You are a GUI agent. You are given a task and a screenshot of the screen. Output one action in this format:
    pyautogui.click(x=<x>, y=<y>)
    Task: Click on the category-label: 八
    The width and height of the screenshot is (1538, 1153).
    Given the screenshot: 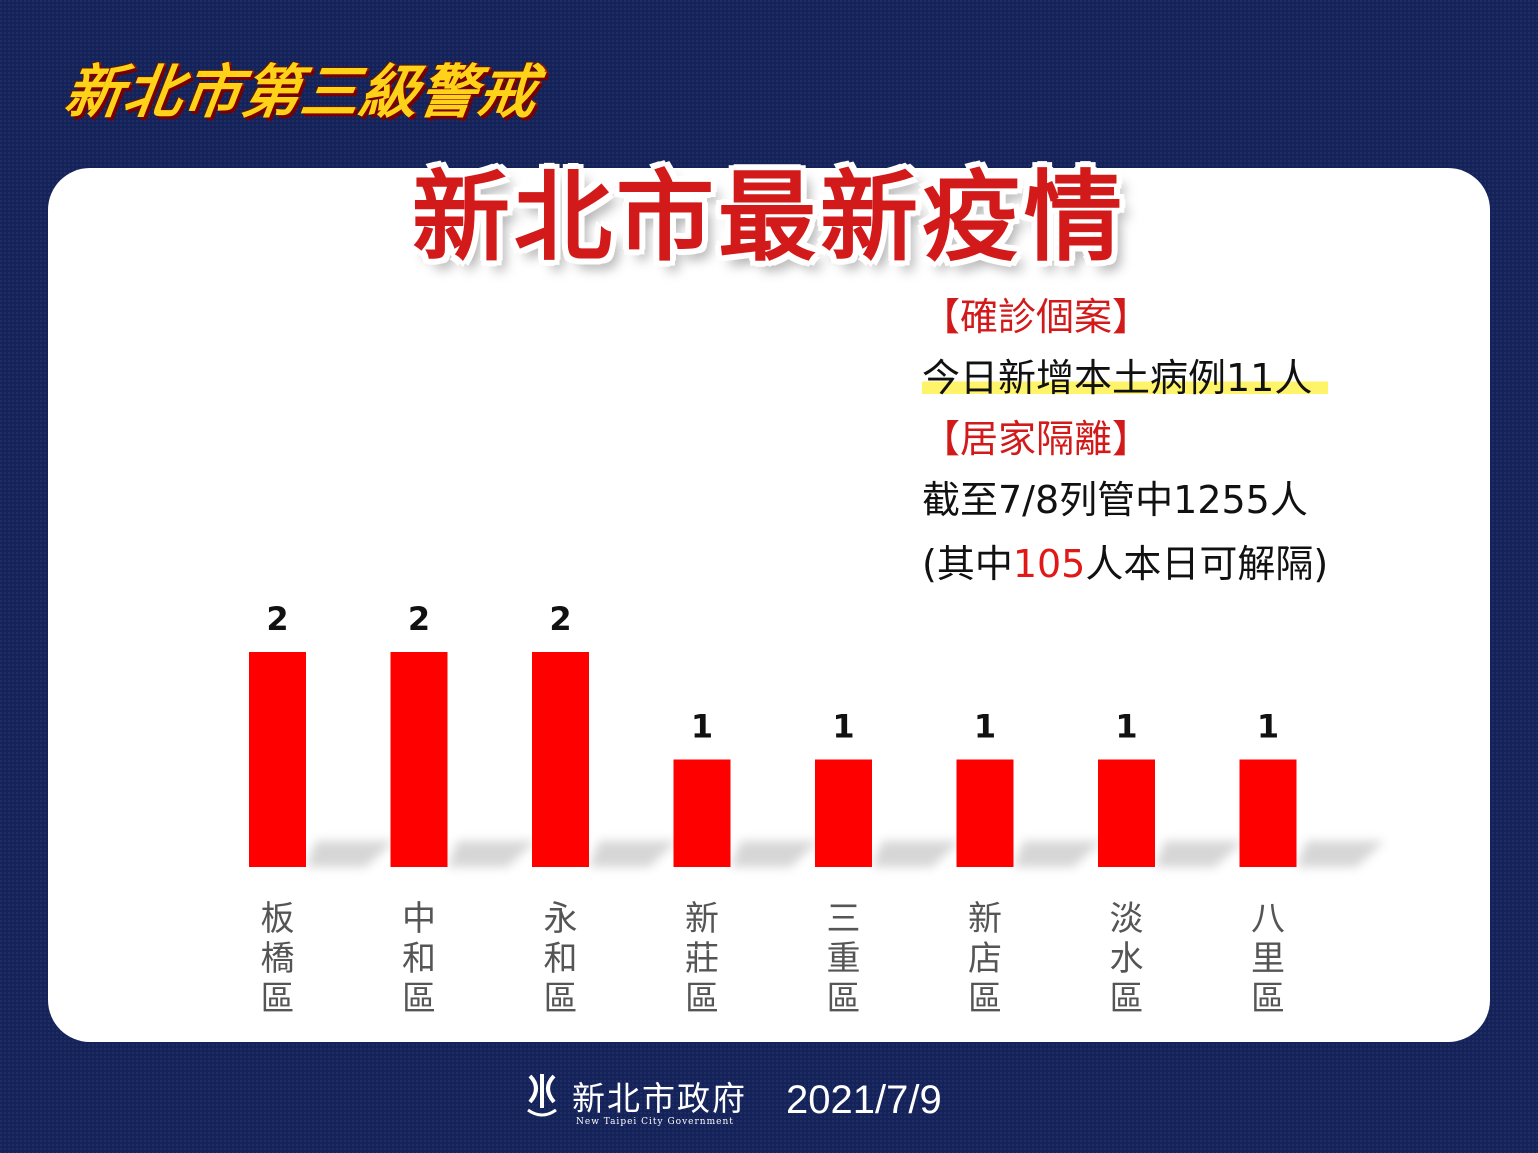 What is the action you would take?
    pyautogui.click(x=1268, y=919)
    